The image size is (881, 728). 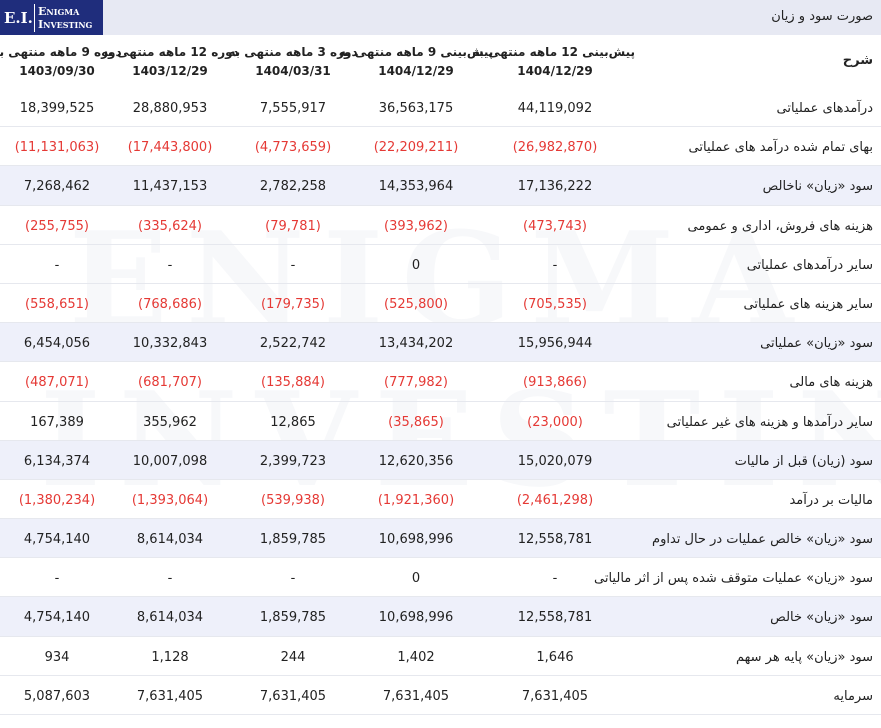 I want to click on logo-mark: E.I., so click(x=18, y=17).